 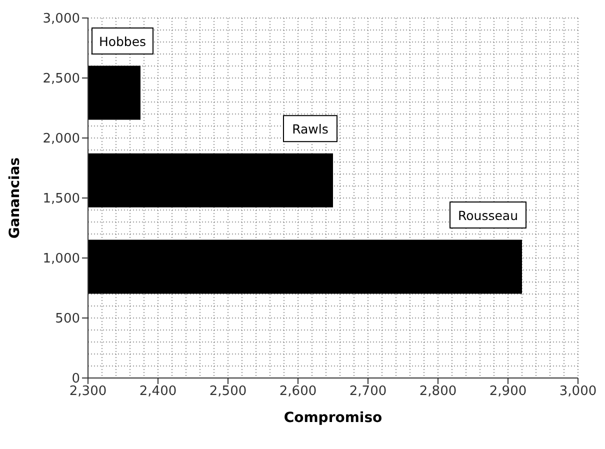 What do you see at coordinates (298, 392) in the screenshot?
I see `x-tick-label: 2,600` at bounding box center [298, 392].